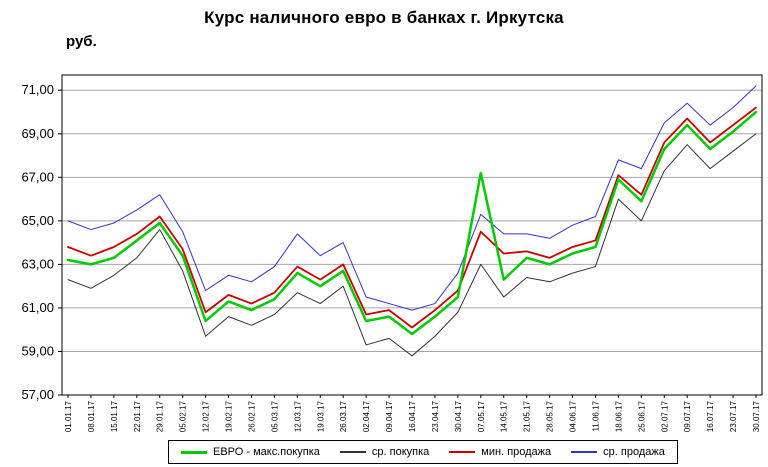  Describe the element at coordinates (266, 452) in the screenshot. I see `legend-label: ЕВРО - макс.покупка` at that location.